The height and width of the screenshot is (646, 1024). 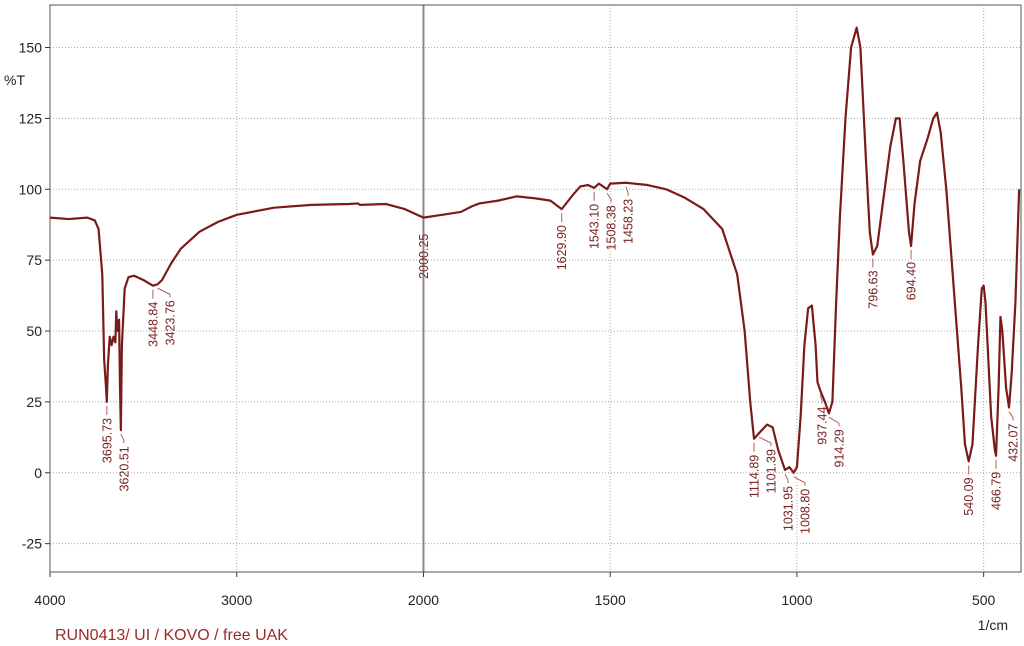 I want to click on y-tick-label: -25, so click(x=32, y=544).